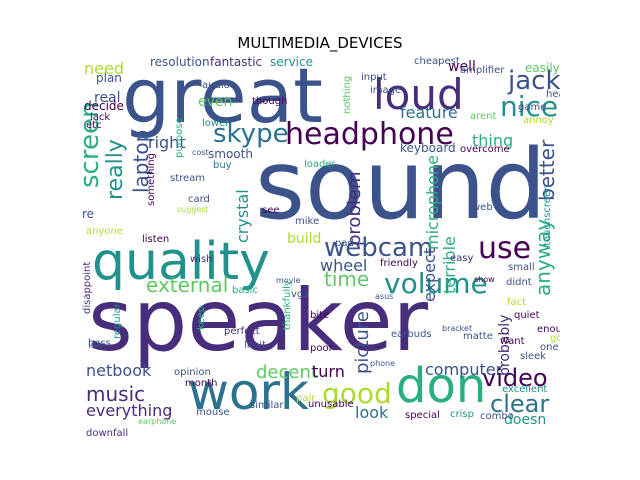  Describe the element at coordinates (521, 267) in the screenshot. I see `word-small: small` at that location.